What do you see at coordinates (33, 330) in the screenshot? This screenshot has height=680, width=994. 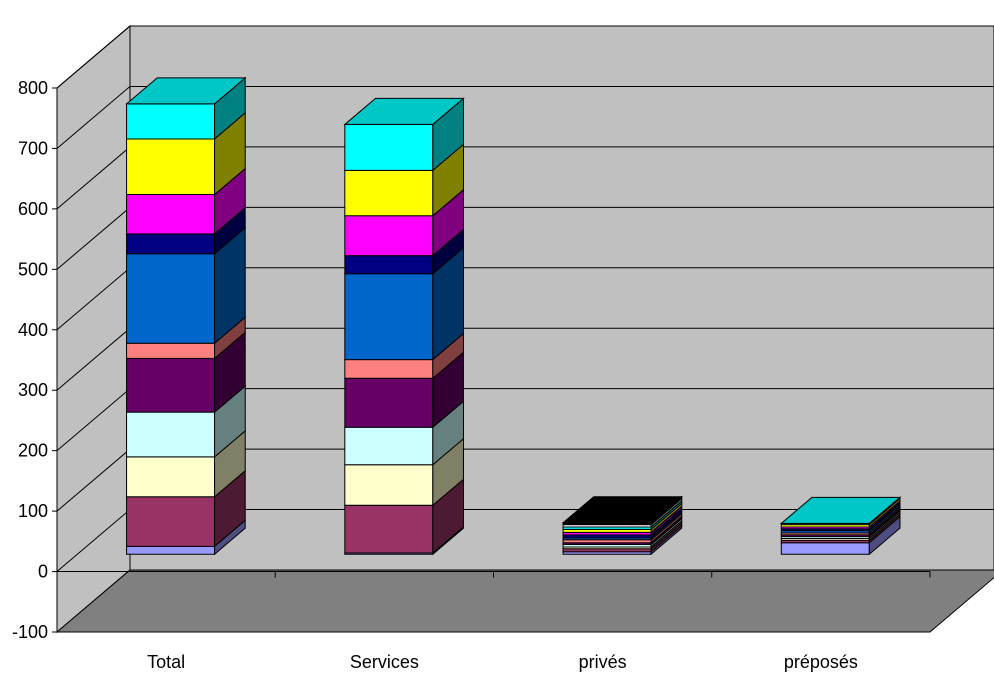 I see `y-tick-label: 400` at bounding box center [33, 330].